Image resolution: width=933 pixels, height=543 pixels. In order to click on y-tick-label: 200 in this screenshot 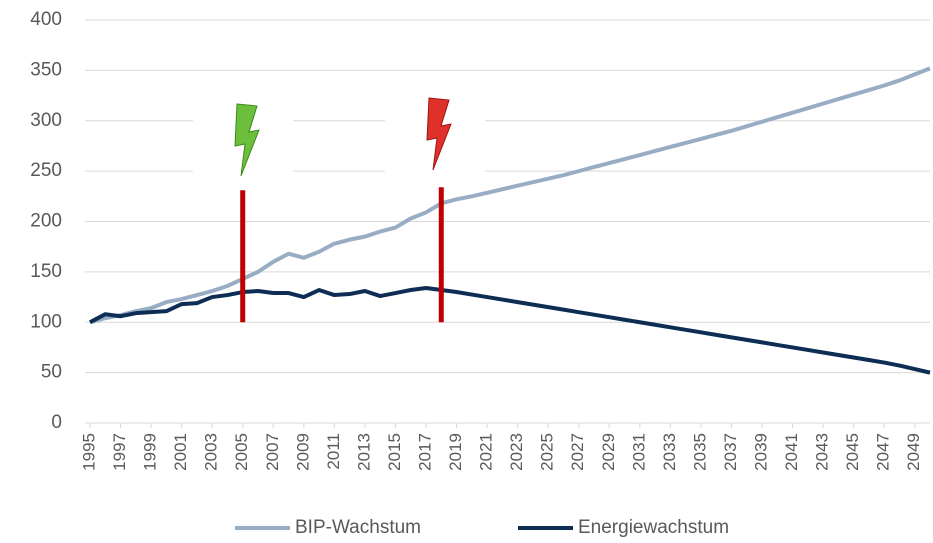, I will do `click(46, 221)`.